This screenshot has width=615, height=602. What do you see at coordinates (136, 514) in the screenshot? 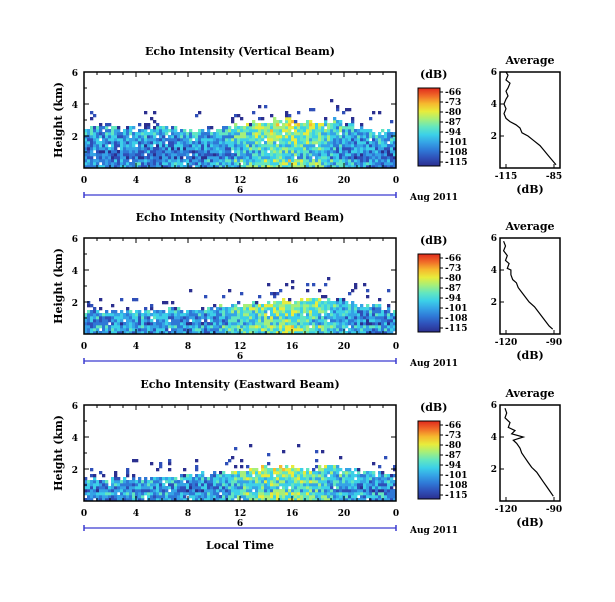
I see `x-tick-label: 4` at bounding box center [136, 514].